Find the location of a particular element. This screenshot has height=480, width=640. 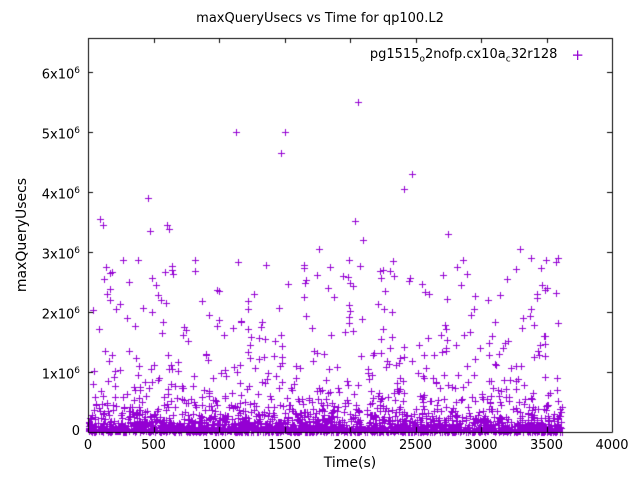

legend-label-text: pg1515 is located at coordinates (394, 54).